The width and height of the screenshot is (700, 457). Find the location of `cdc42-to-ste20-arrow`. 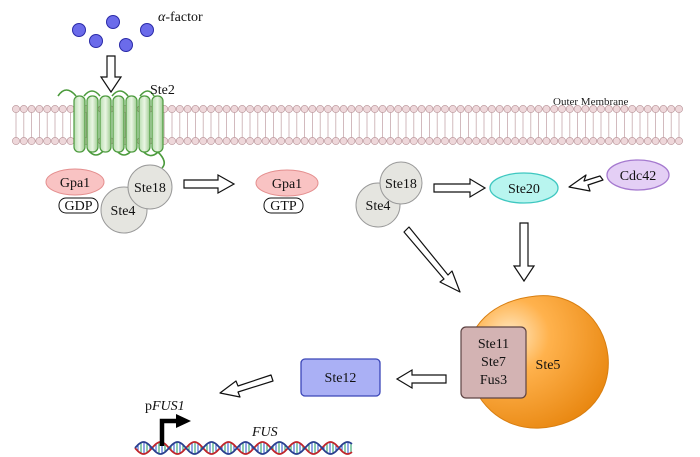

cdc42-to-ste20-arrow is located at coordinates (586, 183).